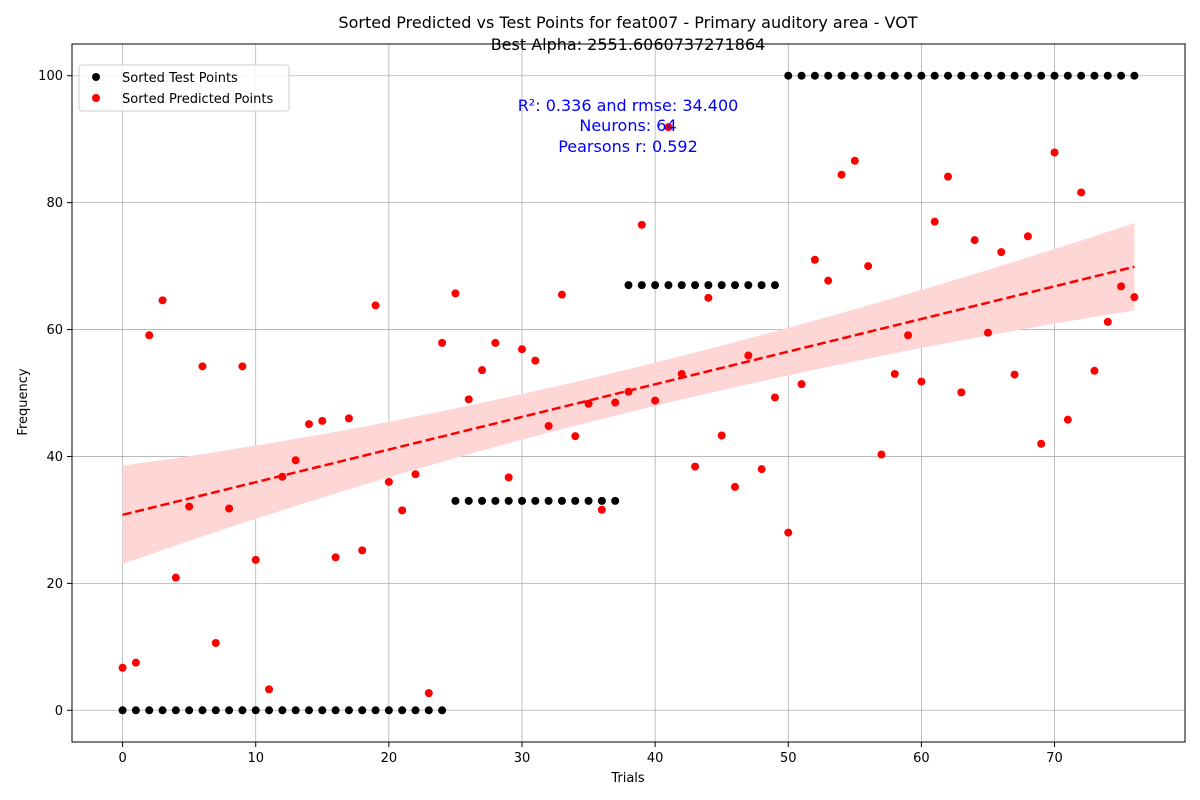 This screenshot has width=1200, height=800. I want to click on x-tick-label: 0, so click(122, 758).